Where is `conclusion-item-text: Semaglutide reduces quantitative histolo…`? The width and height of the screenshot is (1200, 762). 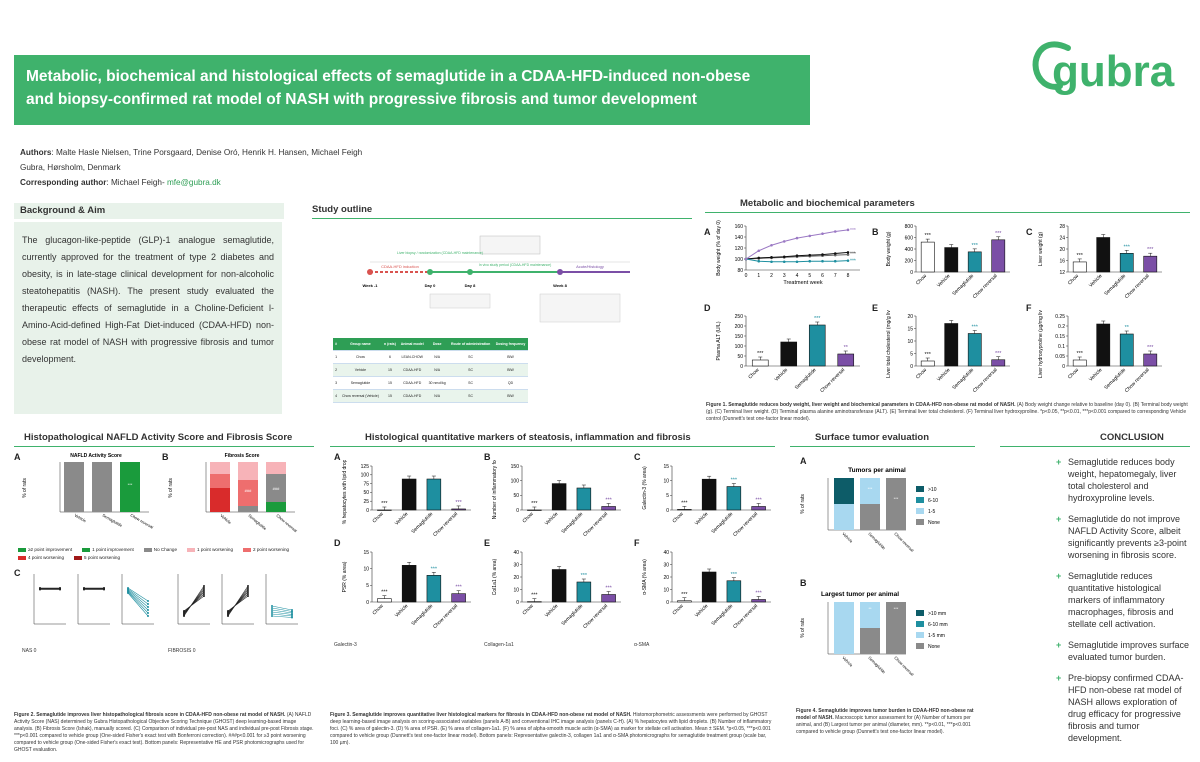
conclusion-item-text: Semaglutide reduces quantitative histolo… is located at coordinates (1121, 600).